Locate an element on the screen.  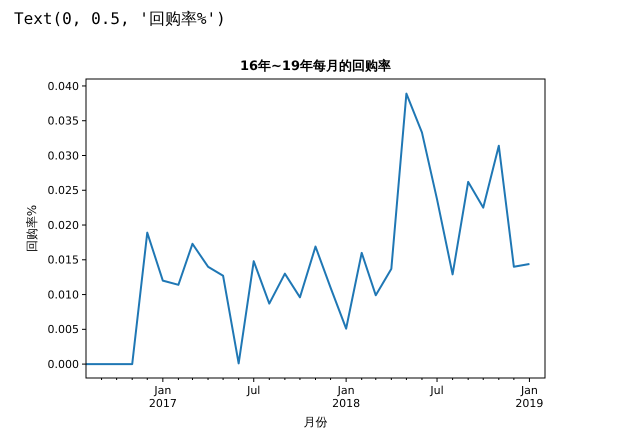
y-tick-label: 0.020 is located at coordinates (63, 225).